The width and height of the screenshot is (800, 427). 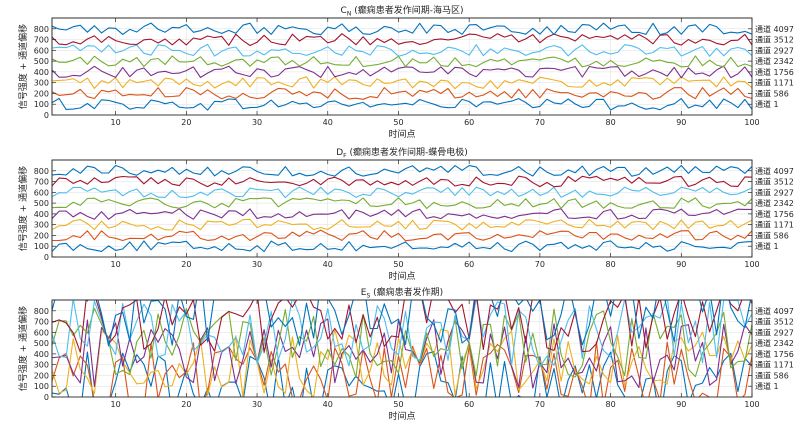 What do you see at coordinates (469, 404) in the screenshot?
I see `x-tick-label: 60` at bounding box center [469, 404].